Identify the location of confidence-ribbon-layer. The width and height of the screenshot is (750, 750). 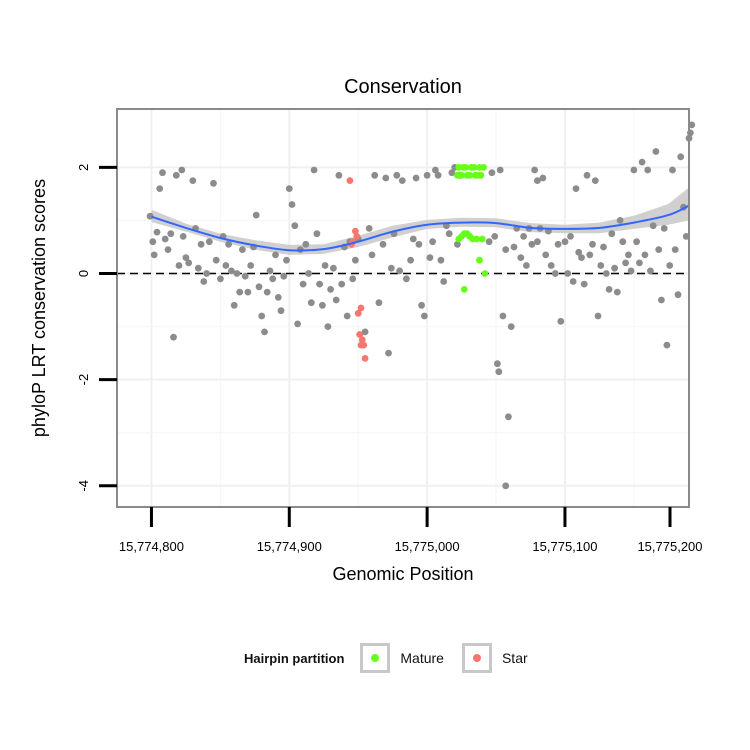
(420, 221).